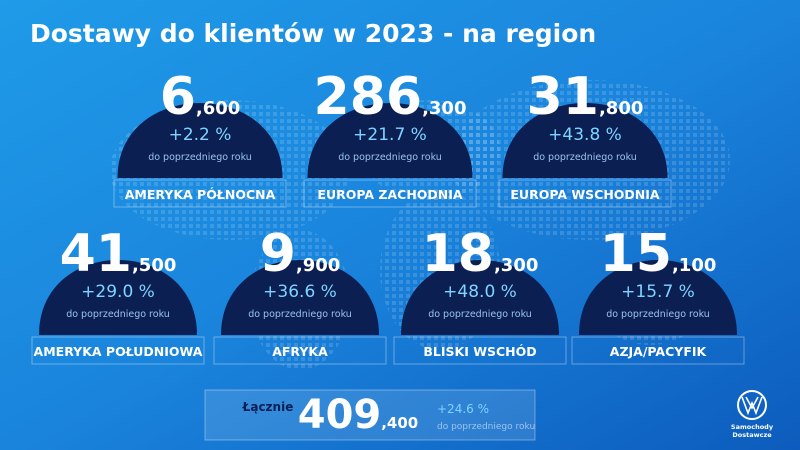 This screenshot has width=800, height=450. I want to click on logo: Samochody Dostawcze, so click(752, 414).